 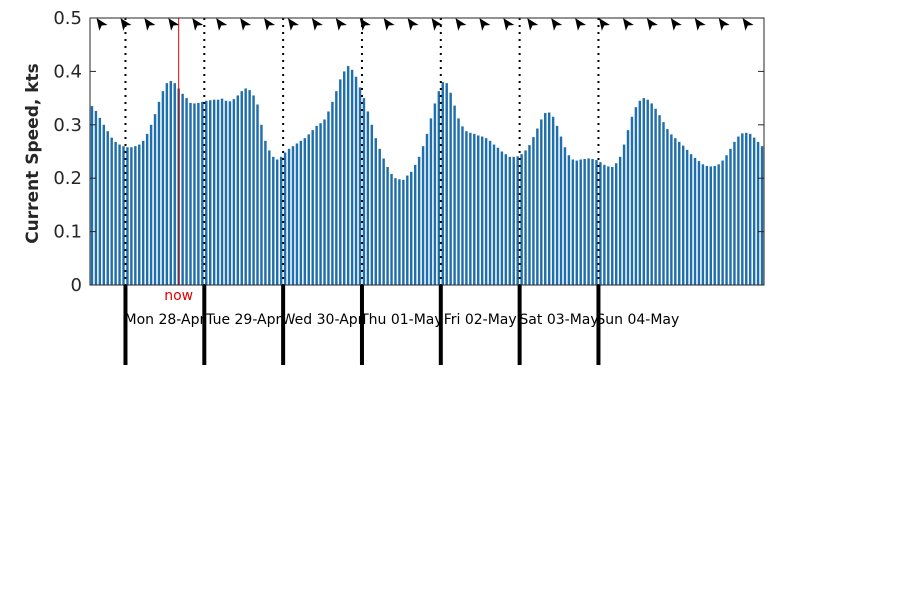 What do you see at coordinates (480, 320) in the screenshot?
I see `day-label: Fri 02-May` at bounding box center [480, 320].